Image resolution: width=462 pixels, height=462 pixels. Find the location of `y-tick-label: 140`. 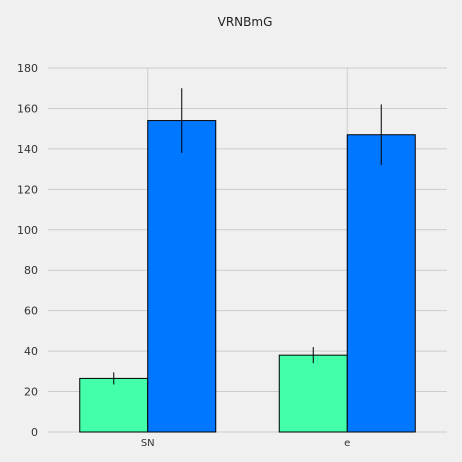

y-tick-label: 140 is located at coordinates (27, 149).